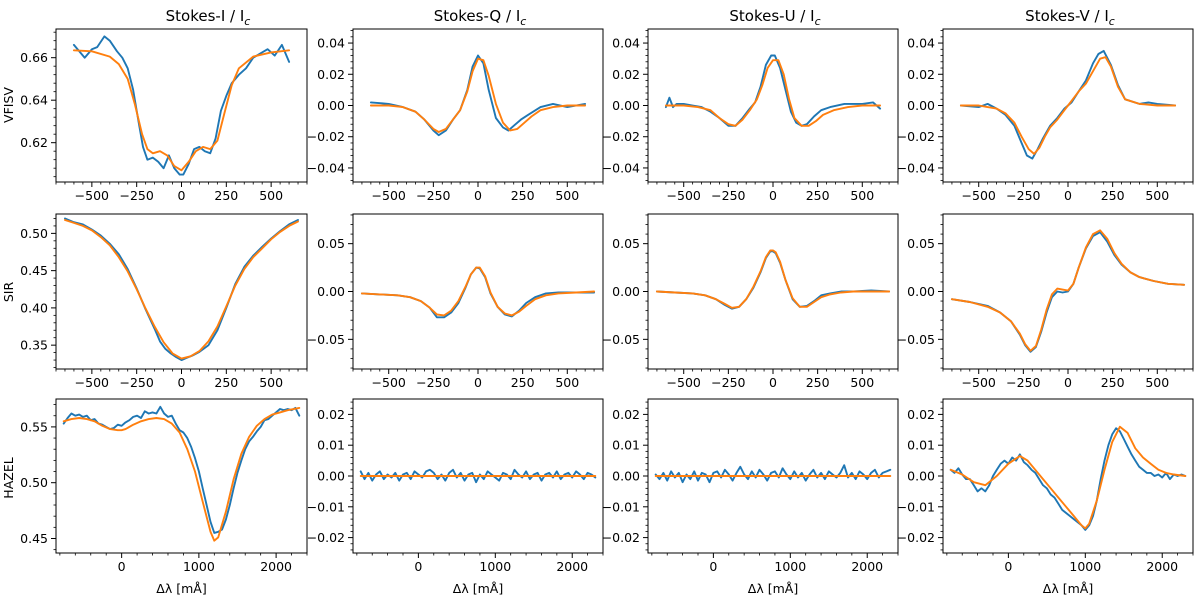  What do you see at coordinates (478, 195) in the screenshot?
I see `panel-vfisv-stokes-q-xtick-label: 0` at bounding box center [478, 195].